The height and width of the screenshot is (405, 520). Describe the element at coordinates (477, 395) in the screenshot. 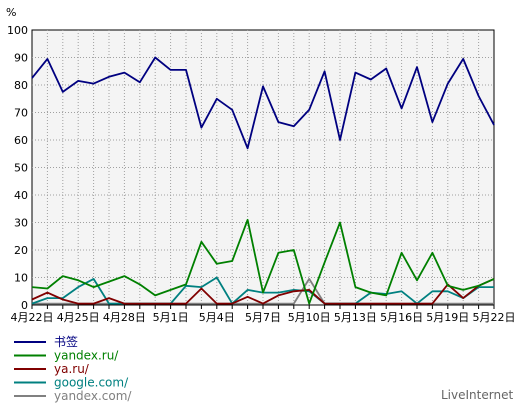

I see `brand-label: LiveInternet` at that location.